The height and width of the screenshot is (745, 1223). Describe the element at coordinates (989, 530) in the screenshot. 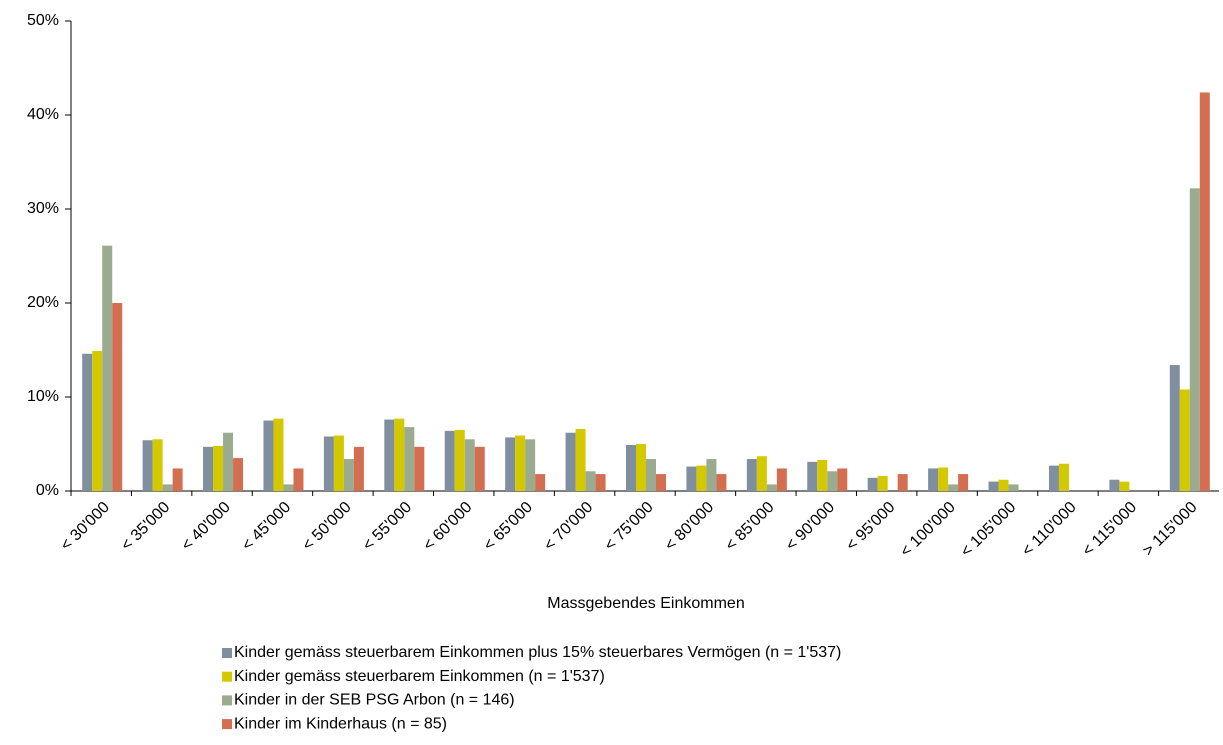

I see `x-tick-label: < 105'000` at that location.